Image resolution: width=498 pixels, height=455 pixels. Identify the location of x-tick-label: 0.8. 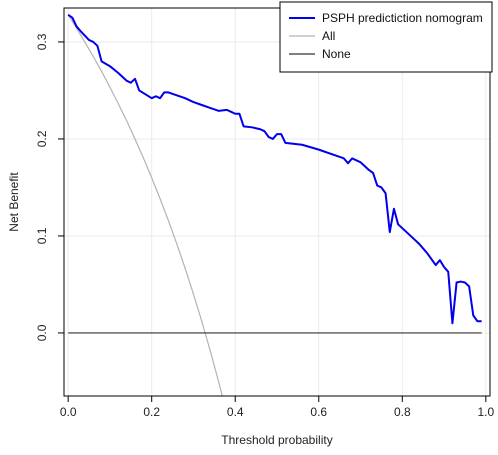
(402, 412).